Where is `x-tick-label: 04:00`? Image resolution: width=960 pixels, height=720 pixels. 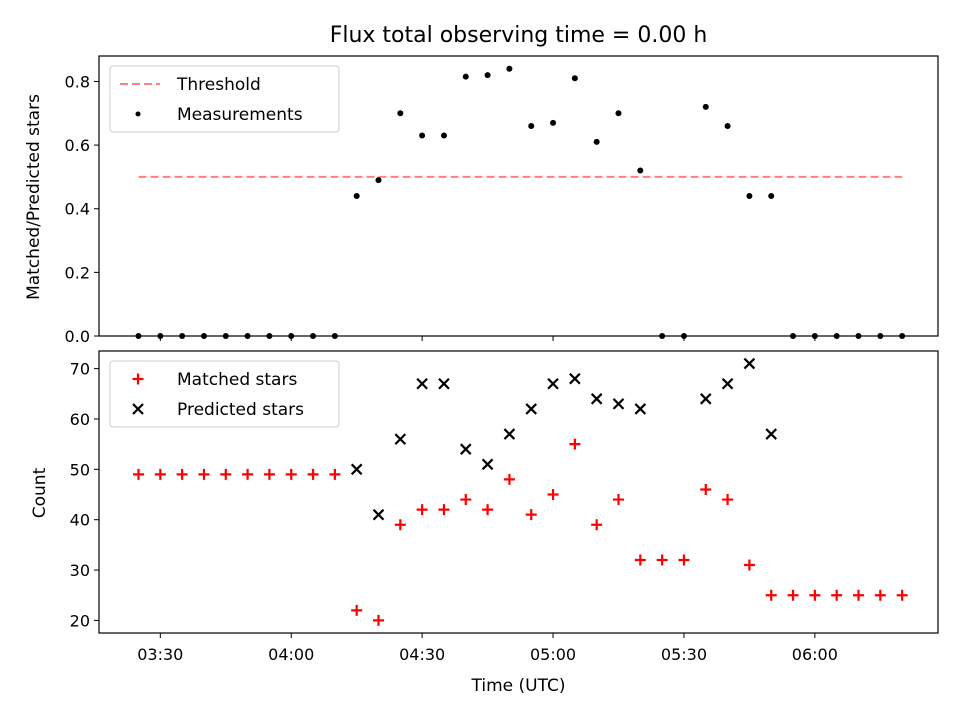
x-tick-label: 04:00 is located at coordinates (291, 654).